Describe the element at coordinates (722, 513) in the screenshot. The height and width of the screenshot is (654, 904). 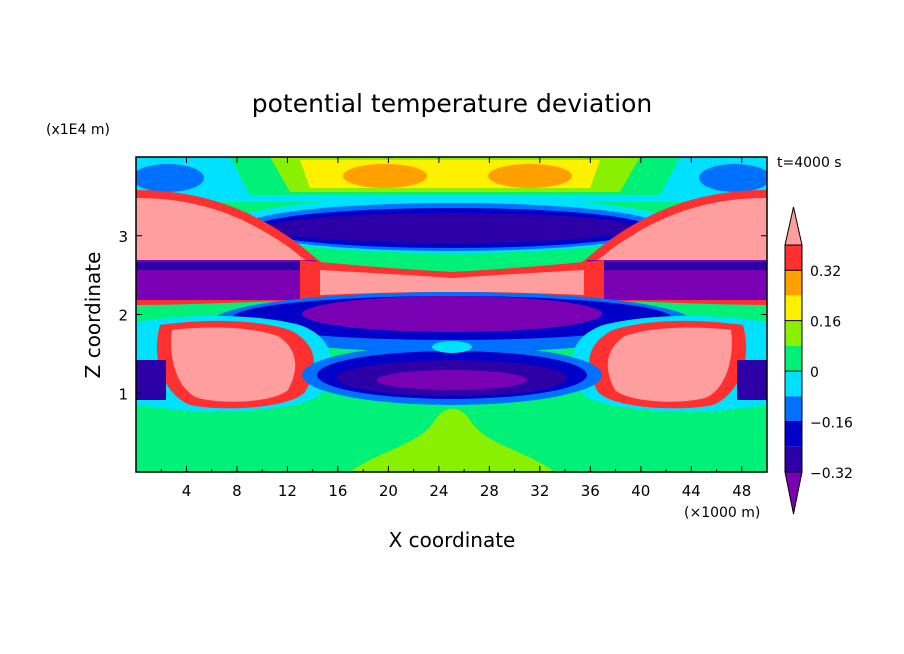
I see `x-unit-label: (×1000 m)` at that location.